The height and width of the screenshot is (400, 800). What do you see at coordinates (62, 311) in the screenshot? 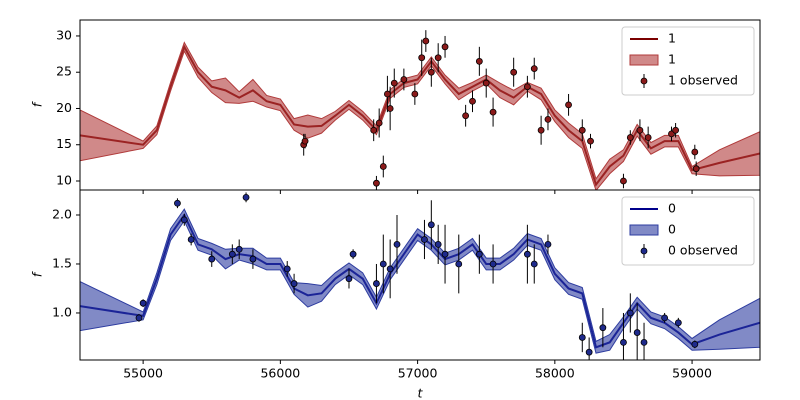
I see `y-tick-label: 1.0` at bounding box center [62, 311].